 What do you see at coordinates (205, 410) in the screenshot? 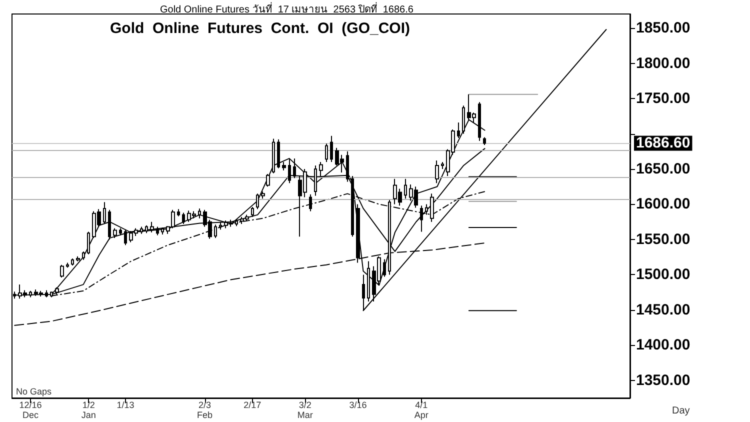
I see `x-tick-label: 2/3 Feb` at bounding box center [205, 410].